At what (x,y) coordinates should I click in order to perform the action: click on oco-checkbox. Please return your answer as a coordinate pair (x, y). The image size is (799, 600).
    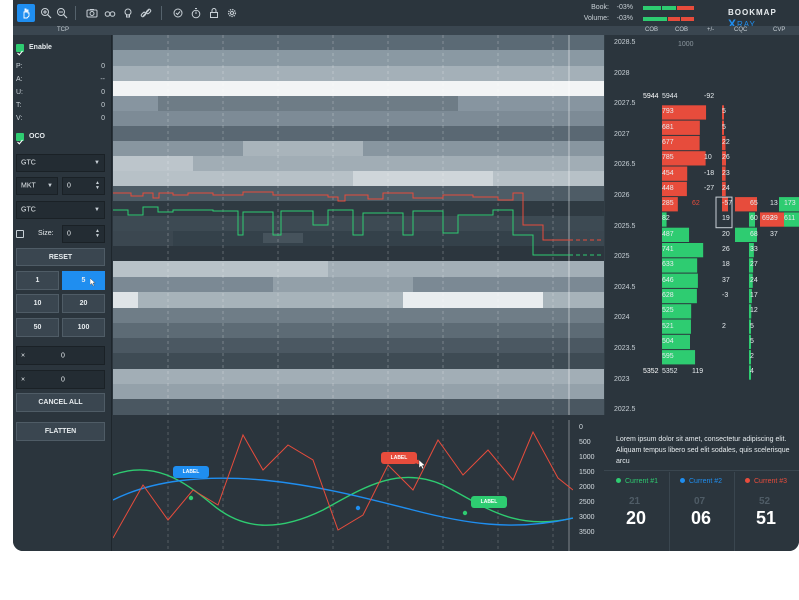
    Looking at the image, I should click on (20, 139).